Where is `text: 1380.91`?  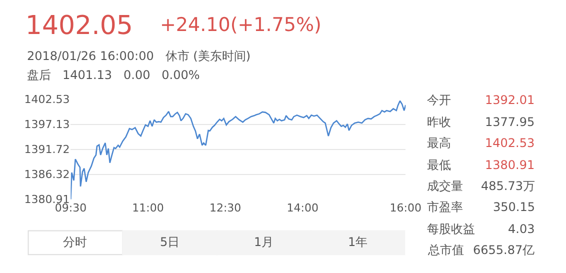 text: 1380.91 is located at coordinates (510, 165).